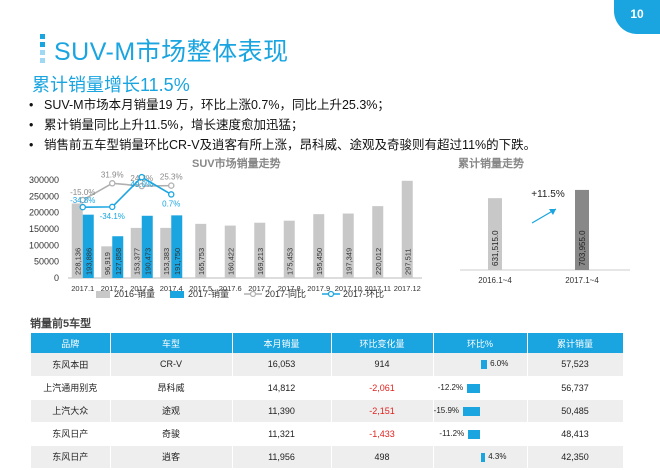  Describe the element at coordinates (327, 388) in the screenshot. I see `table-row: 上汽通用别克 昂科威 14,812 -2,061 -12.2% 56,737` at that location.